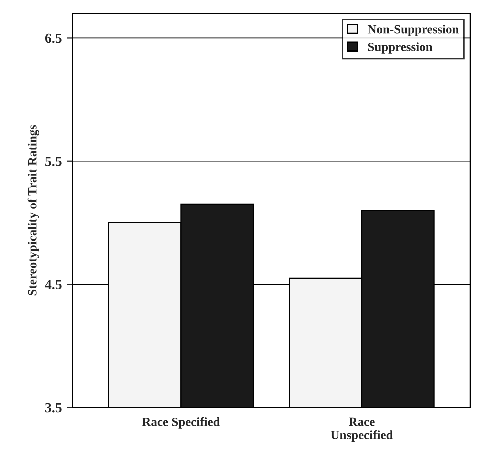  Describe the element at coordinates (414, 30) in the screenshot. I see `legend-label: Non-Suppression` at that location.